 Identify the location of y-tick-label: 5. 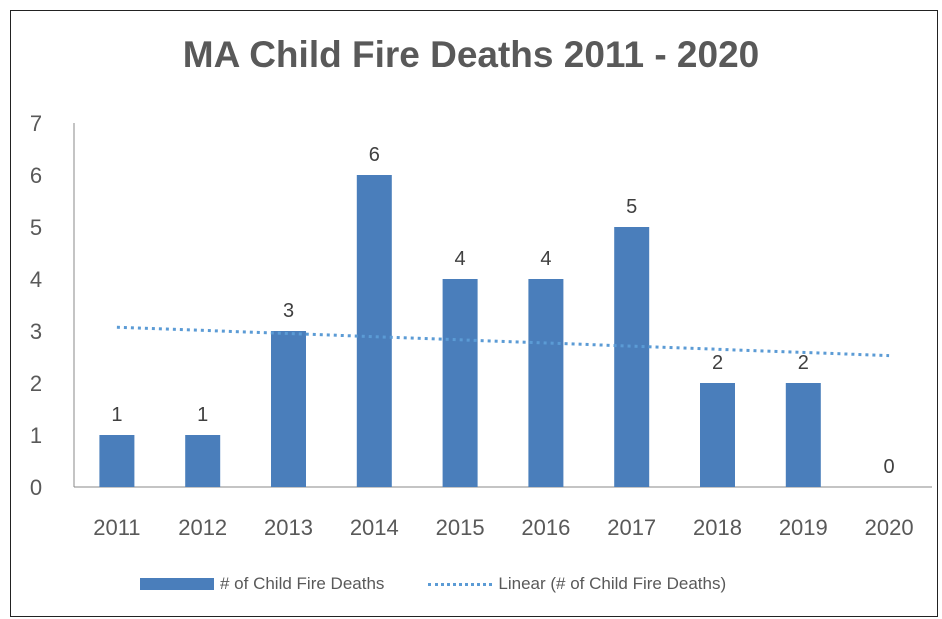
(36, 227).